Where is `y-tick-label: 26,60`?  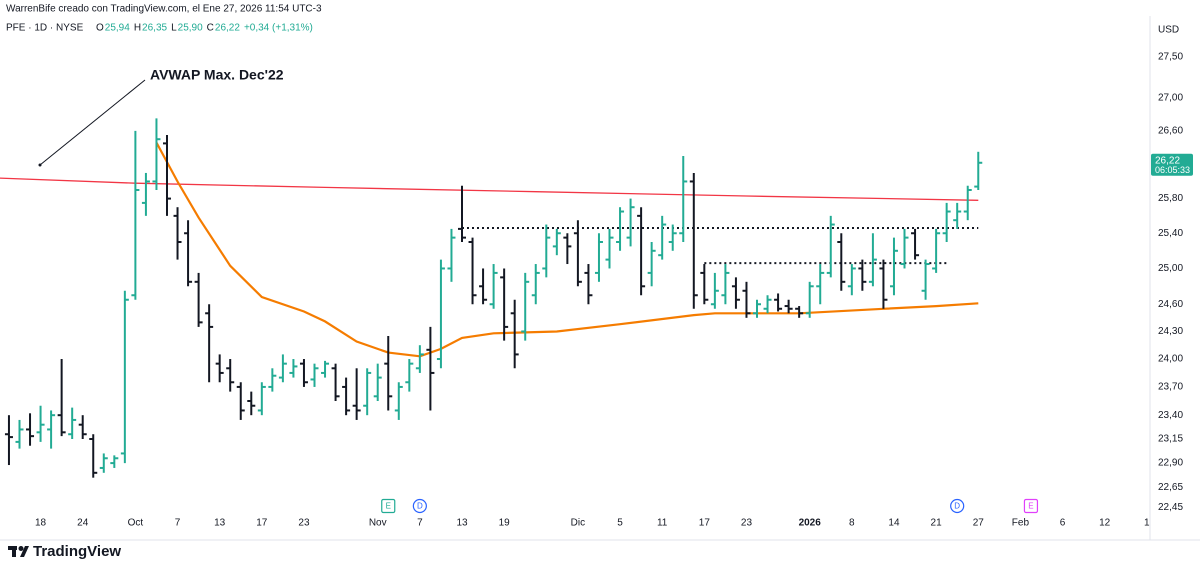
y-tick-label: 26,60 is located at coordinates (1170, 130).